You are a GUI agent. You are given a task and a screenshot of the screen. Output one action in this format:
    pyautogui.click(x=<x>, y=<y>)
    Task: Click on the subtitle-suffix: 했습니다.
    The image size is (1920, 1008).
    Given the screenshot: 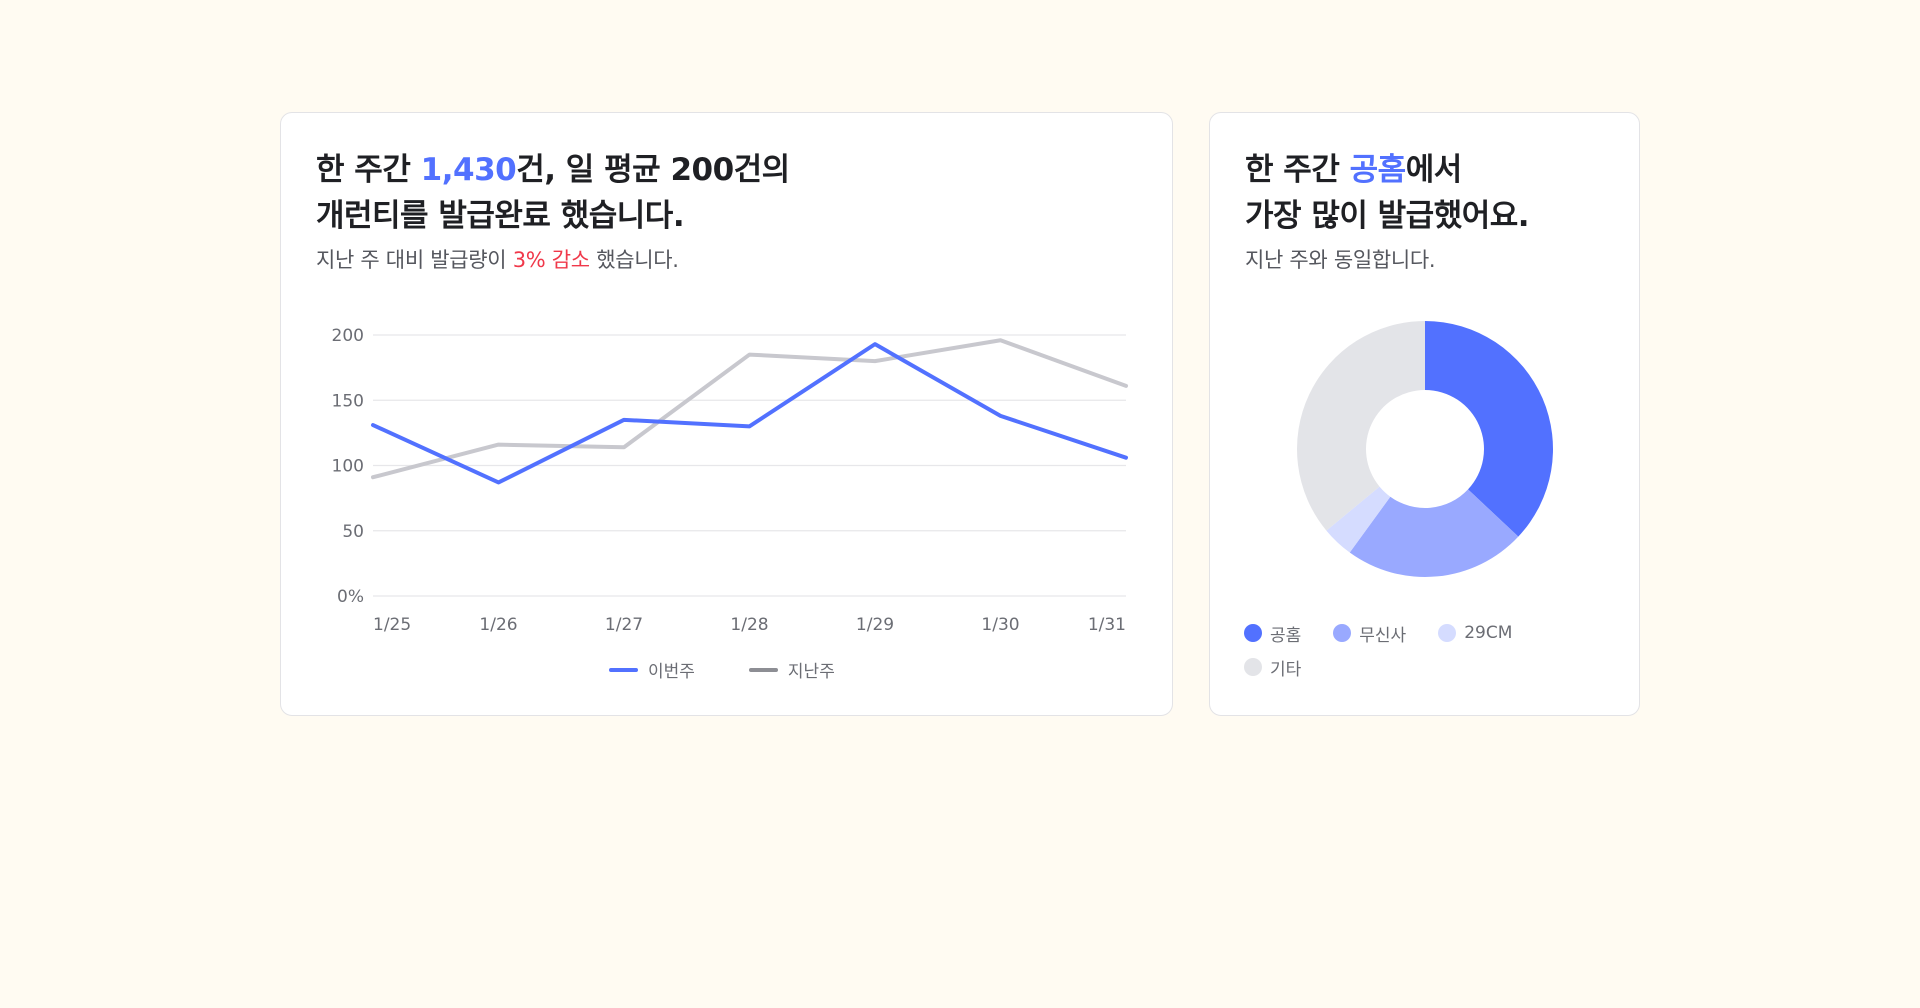 What is the action you would take?
    pyautogui.click(x=634, y=260)
    